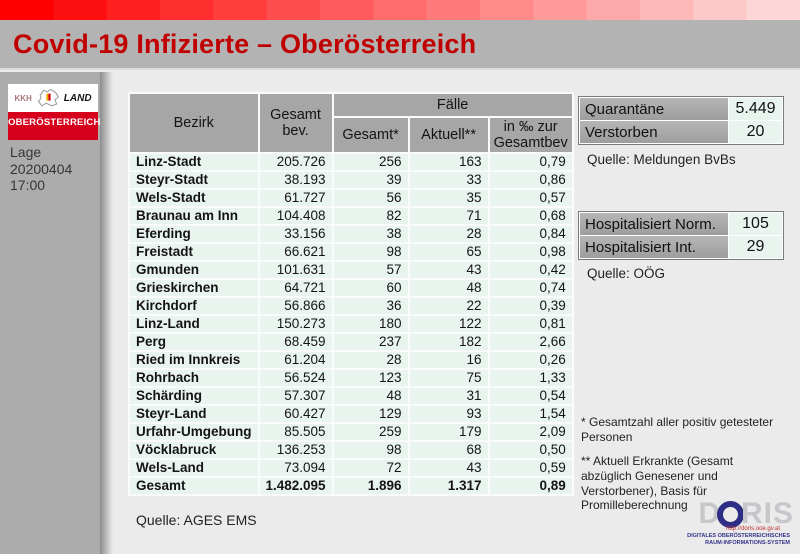 This screenshot has height=554, width=800. Describe the element at coordinates (295, 360) in the screenshot. I see `cell-bev: 61.204` at that location.